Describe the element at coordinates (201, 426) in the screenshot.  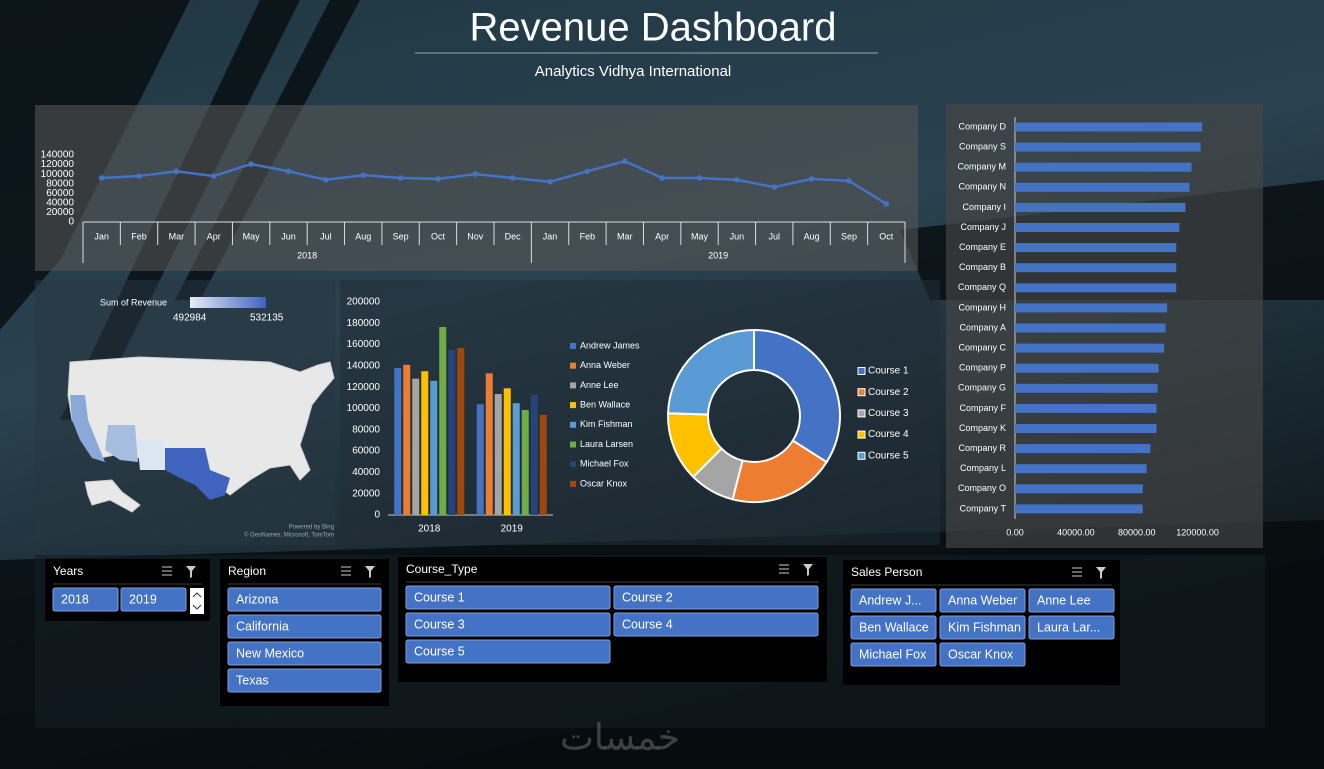
I see `map-land` at that location.